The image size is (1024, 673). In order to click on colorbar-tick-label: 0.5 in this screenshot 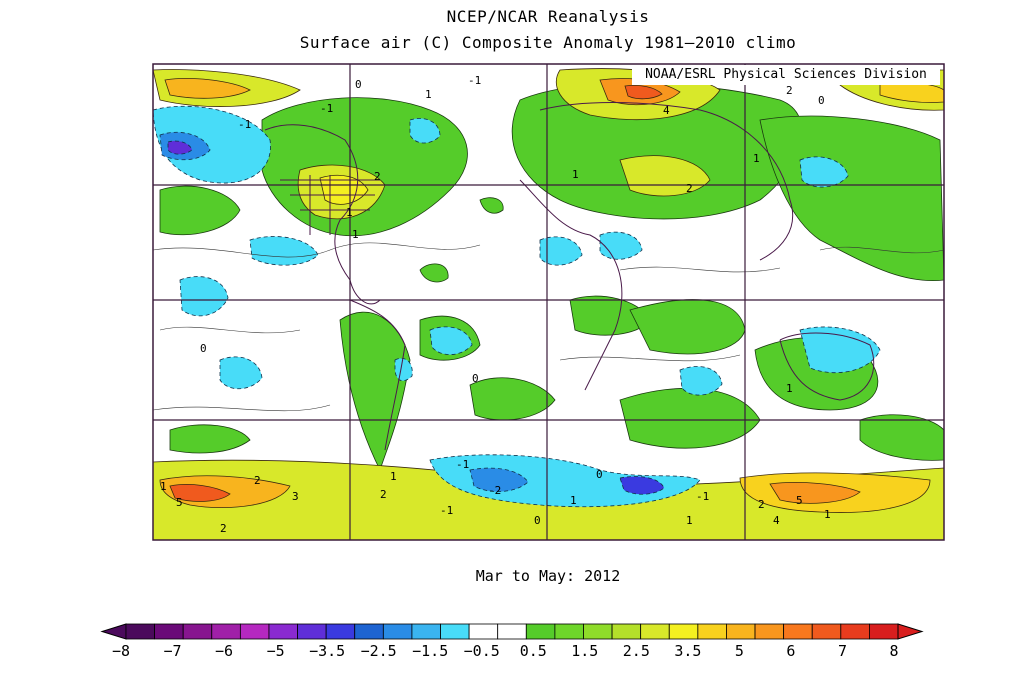, I will do `click(533, 651)`.